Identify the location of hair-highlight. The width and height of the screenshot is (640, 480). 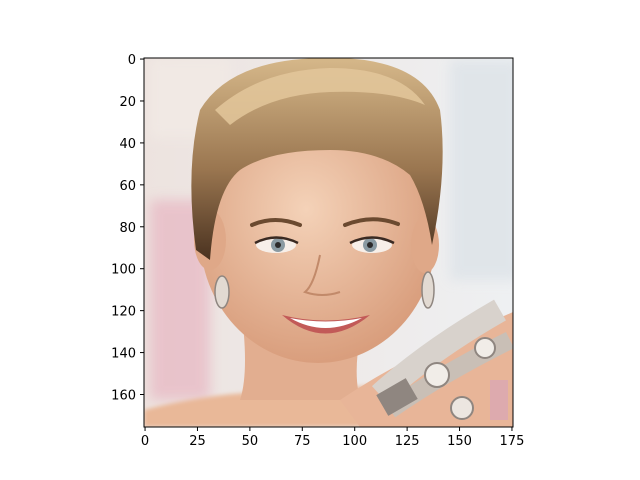
(320, 96).